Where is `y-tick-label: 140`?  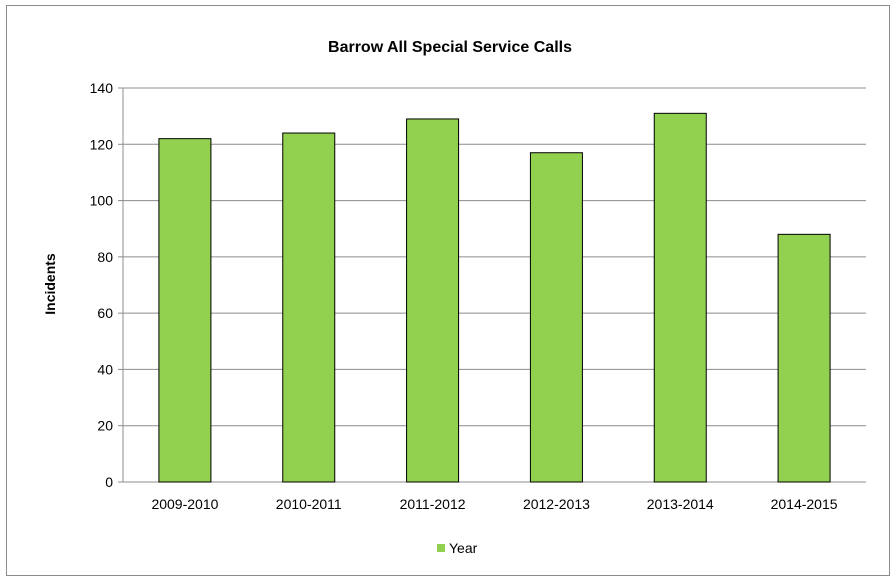 y-tick-label: 140 is located at coordinates (102, 88).